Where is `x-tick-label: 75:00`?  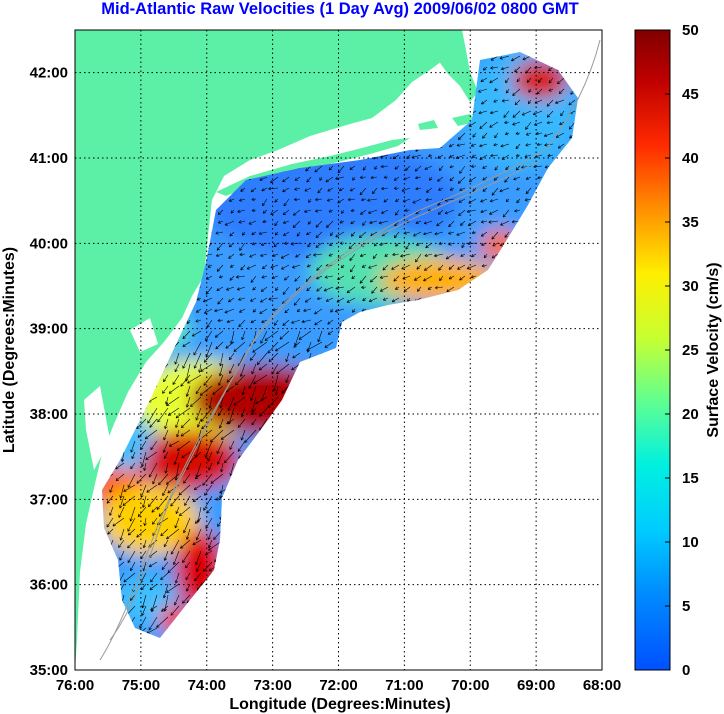
x-tick-label: 75:00 is located at coordinates (141, 685).